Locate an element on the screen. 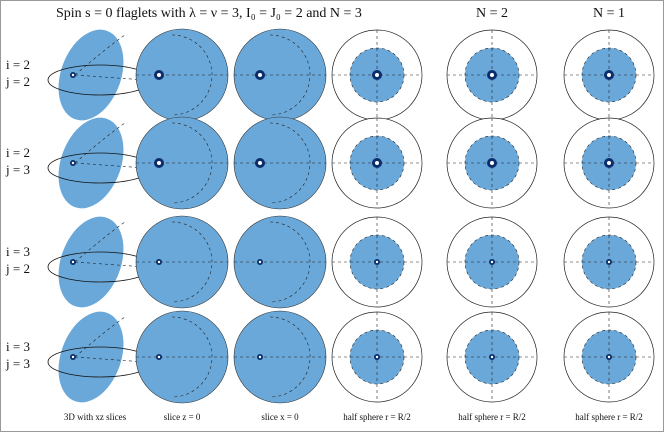 The image size is (664, 437). column-caption: slice z = 0 is located at coordinates (182, 417).